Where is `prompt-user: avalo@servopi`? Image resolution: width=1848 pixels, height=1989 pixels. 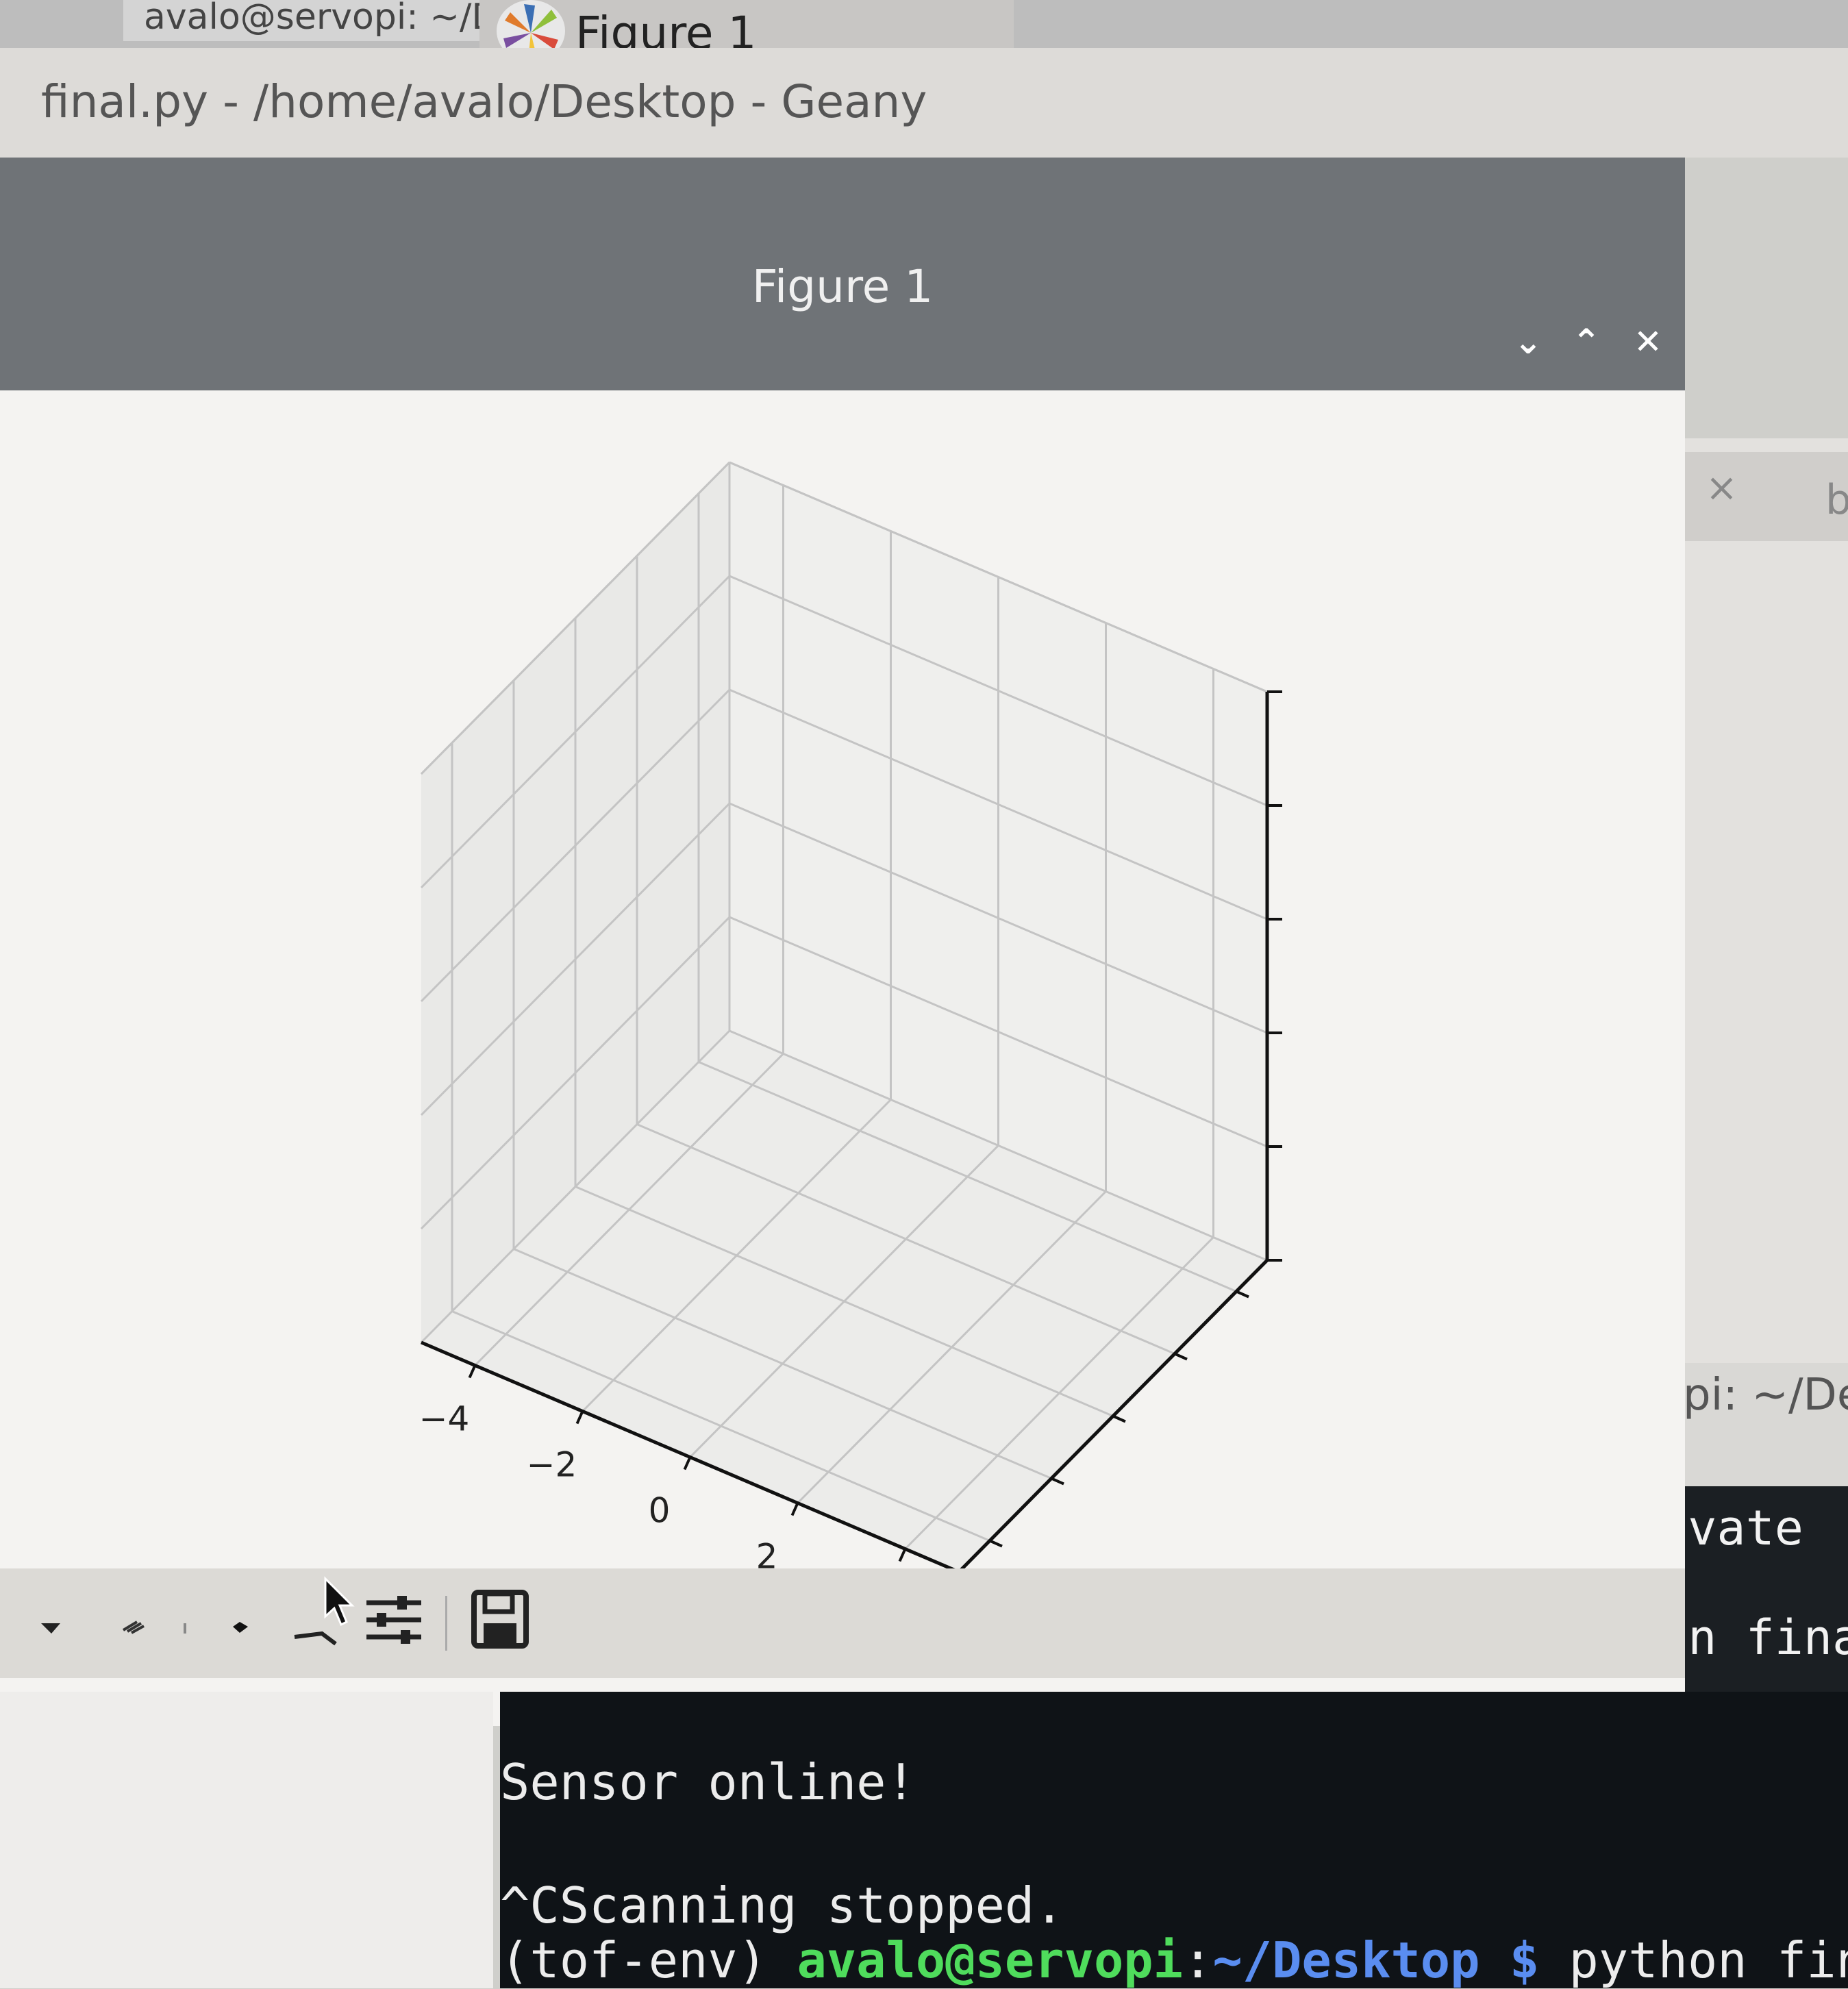
prompt-user: avalo@servopi is located at coordinates (990, 1960).